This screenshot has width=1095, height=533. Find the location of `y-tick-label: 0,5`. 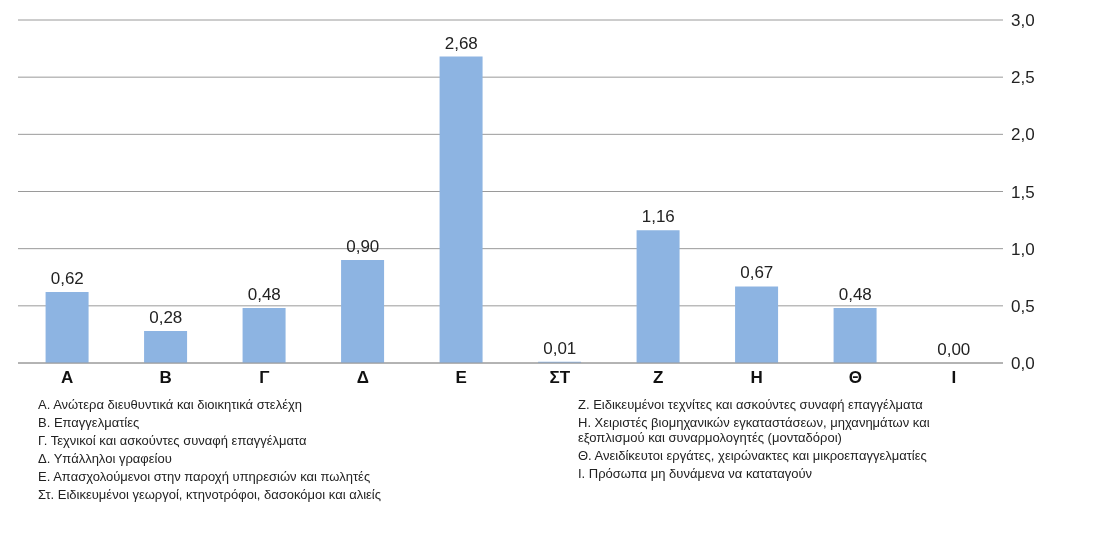

y-tick-label: 0,5 is located at coordinates (1023, 306).